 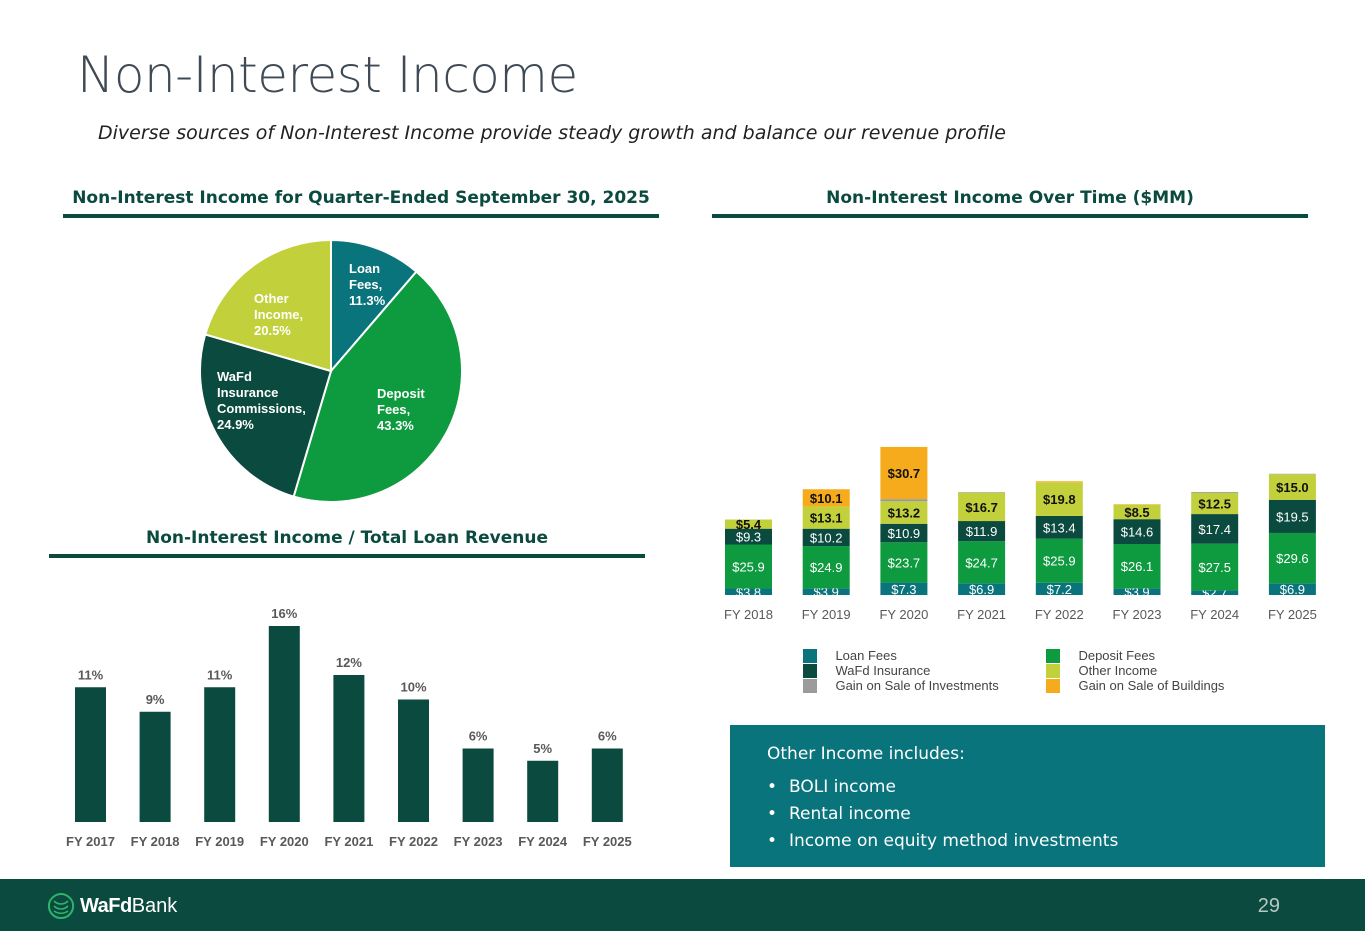 What do you see at coordinates (1151, 686) in the screenshot?
I see `legend-label-gain-buildings: Gain on Sale of Buildings` at bounding box center [1151, 686].